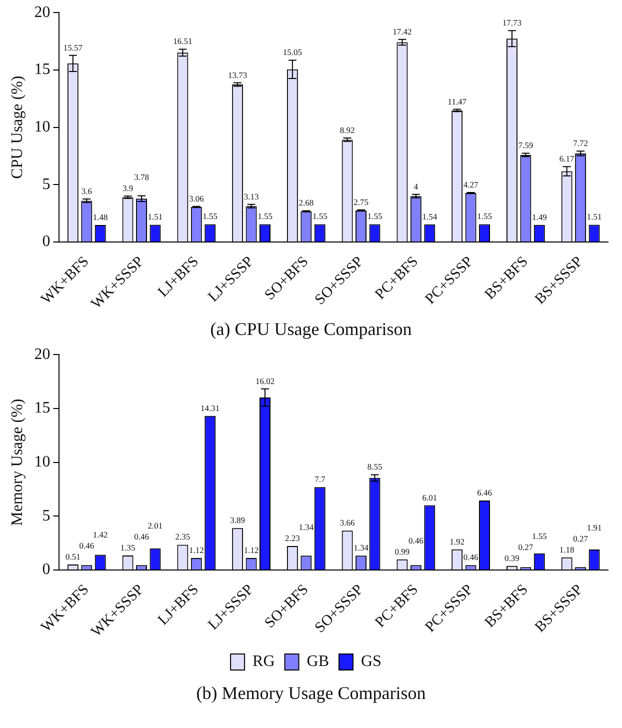  I want to click on data-label: 13.73, so click(238, 75).